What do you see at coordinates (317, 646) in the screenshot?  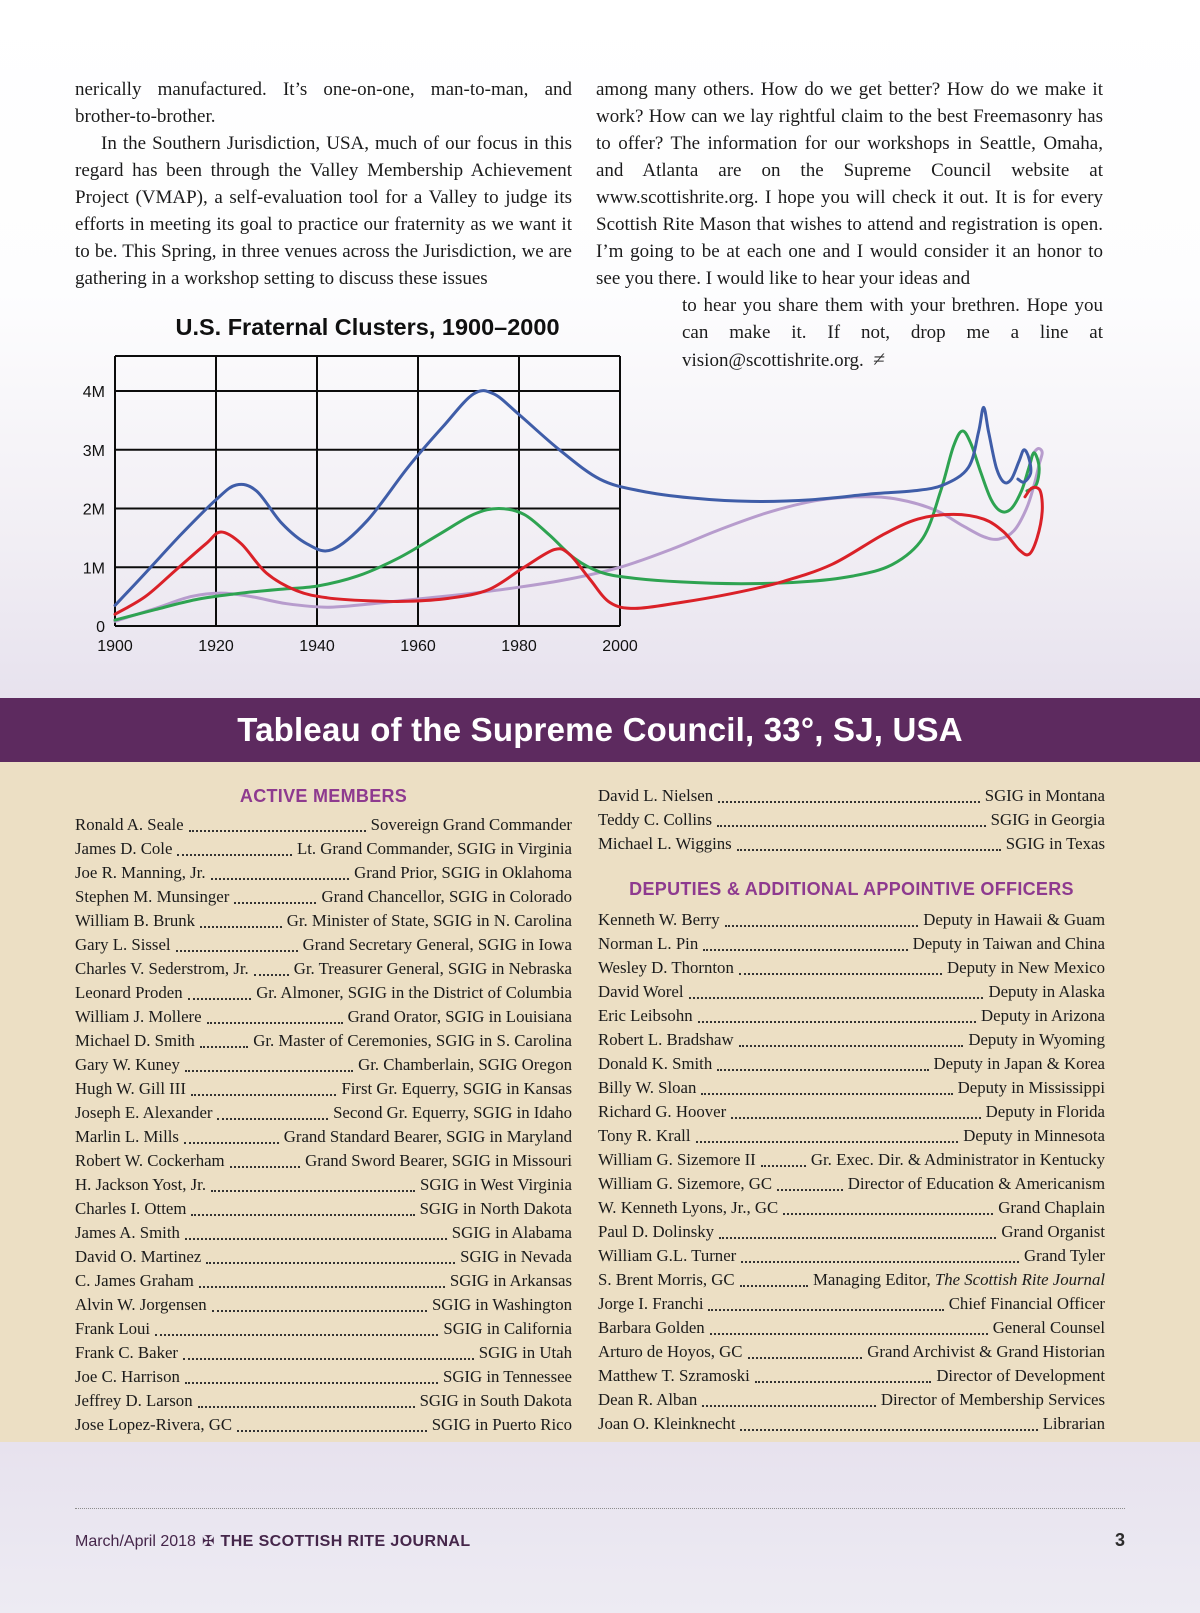 I see `x-tick-label: 1940` at bounding box center [317, 646].